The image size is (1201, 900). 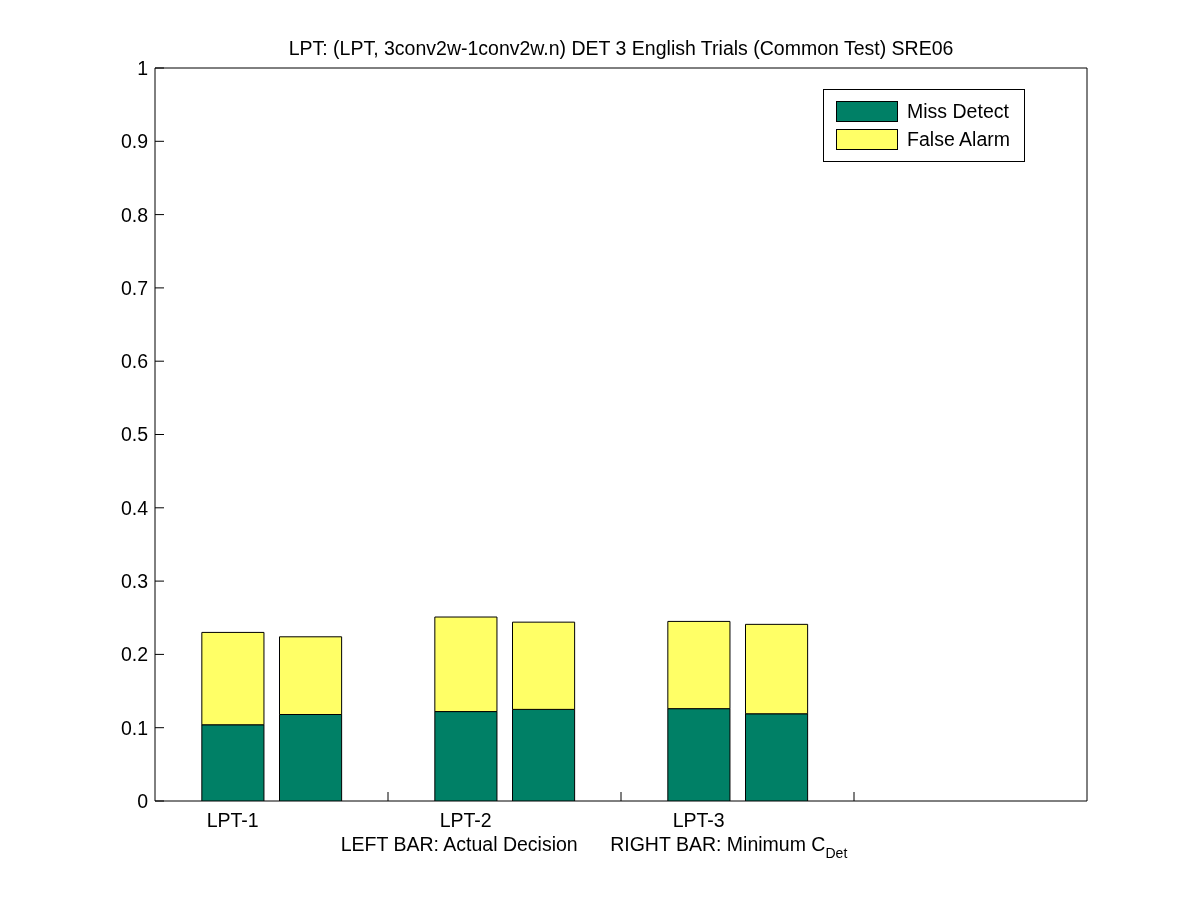 I want to click on x-tick-label: LPT-3, so click(x=698, y=819).